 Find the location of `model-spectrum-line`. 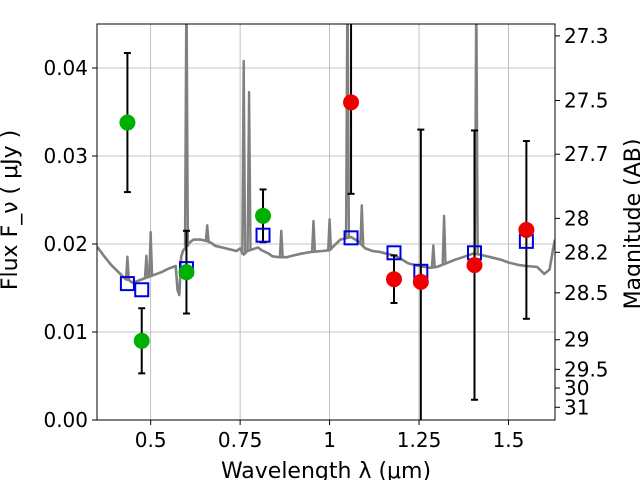

model-spectrum-line is located at coordinates (326, 266).